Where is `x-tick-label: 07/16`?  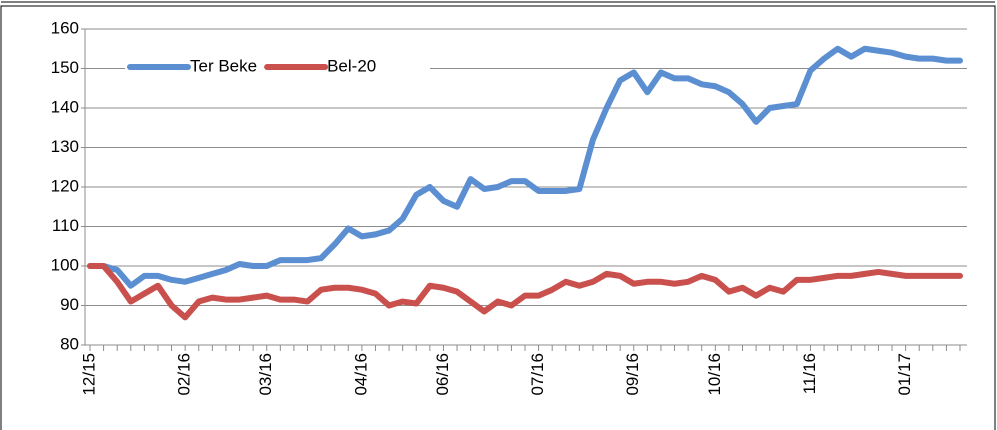
x-tick-label: 07/16 is located at coordinates (537, 374).